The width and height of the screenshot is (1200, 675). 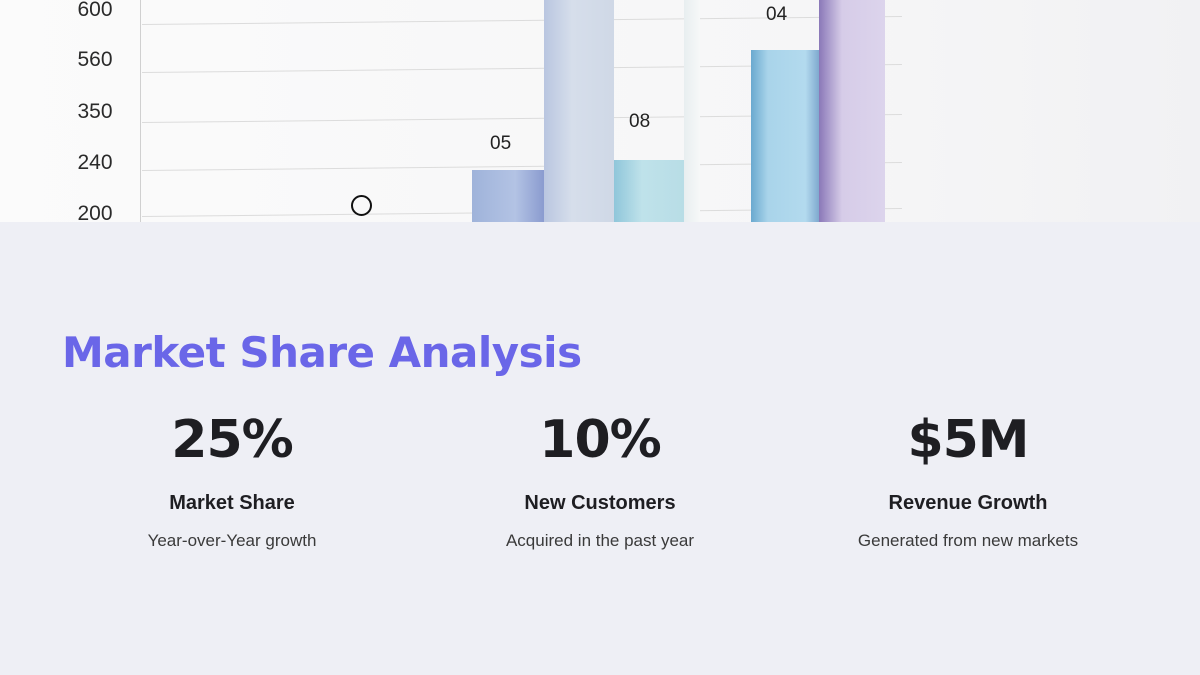 I want to click on stat-value: $5M, so click(x=968, y=440).